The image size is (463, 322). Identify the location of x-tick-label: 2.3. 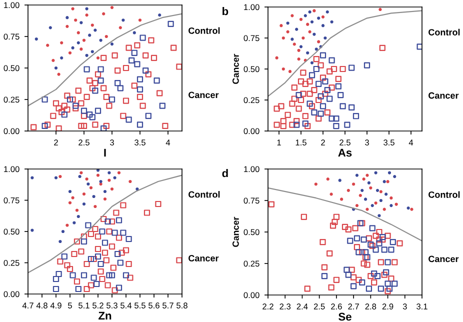
(285, 307).